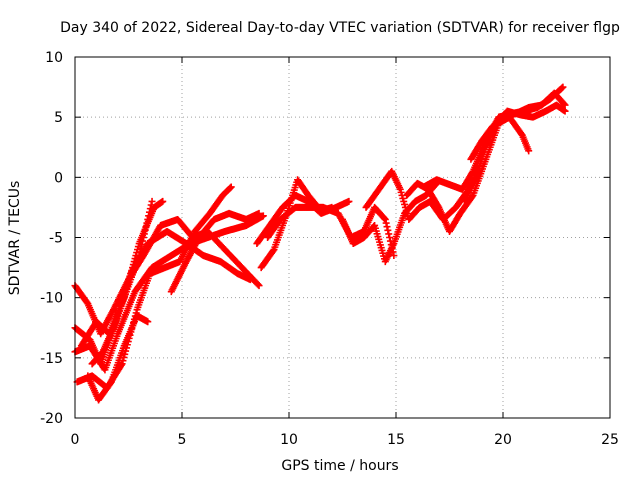 The height and width of the screenshot is (480, 640). Describe the element at coordinates (51, 359) in the screenshot. I see `y-tick-label: -15` at that location.